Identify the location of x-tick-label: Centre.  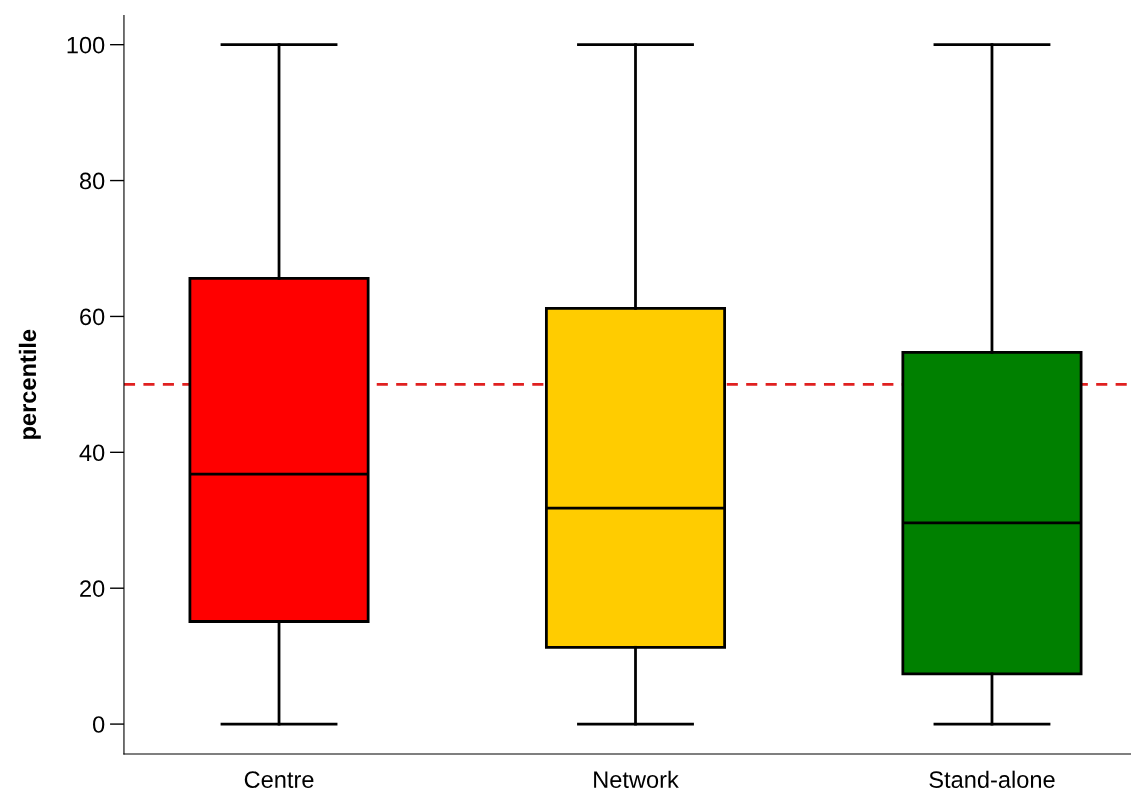
(279, 779).